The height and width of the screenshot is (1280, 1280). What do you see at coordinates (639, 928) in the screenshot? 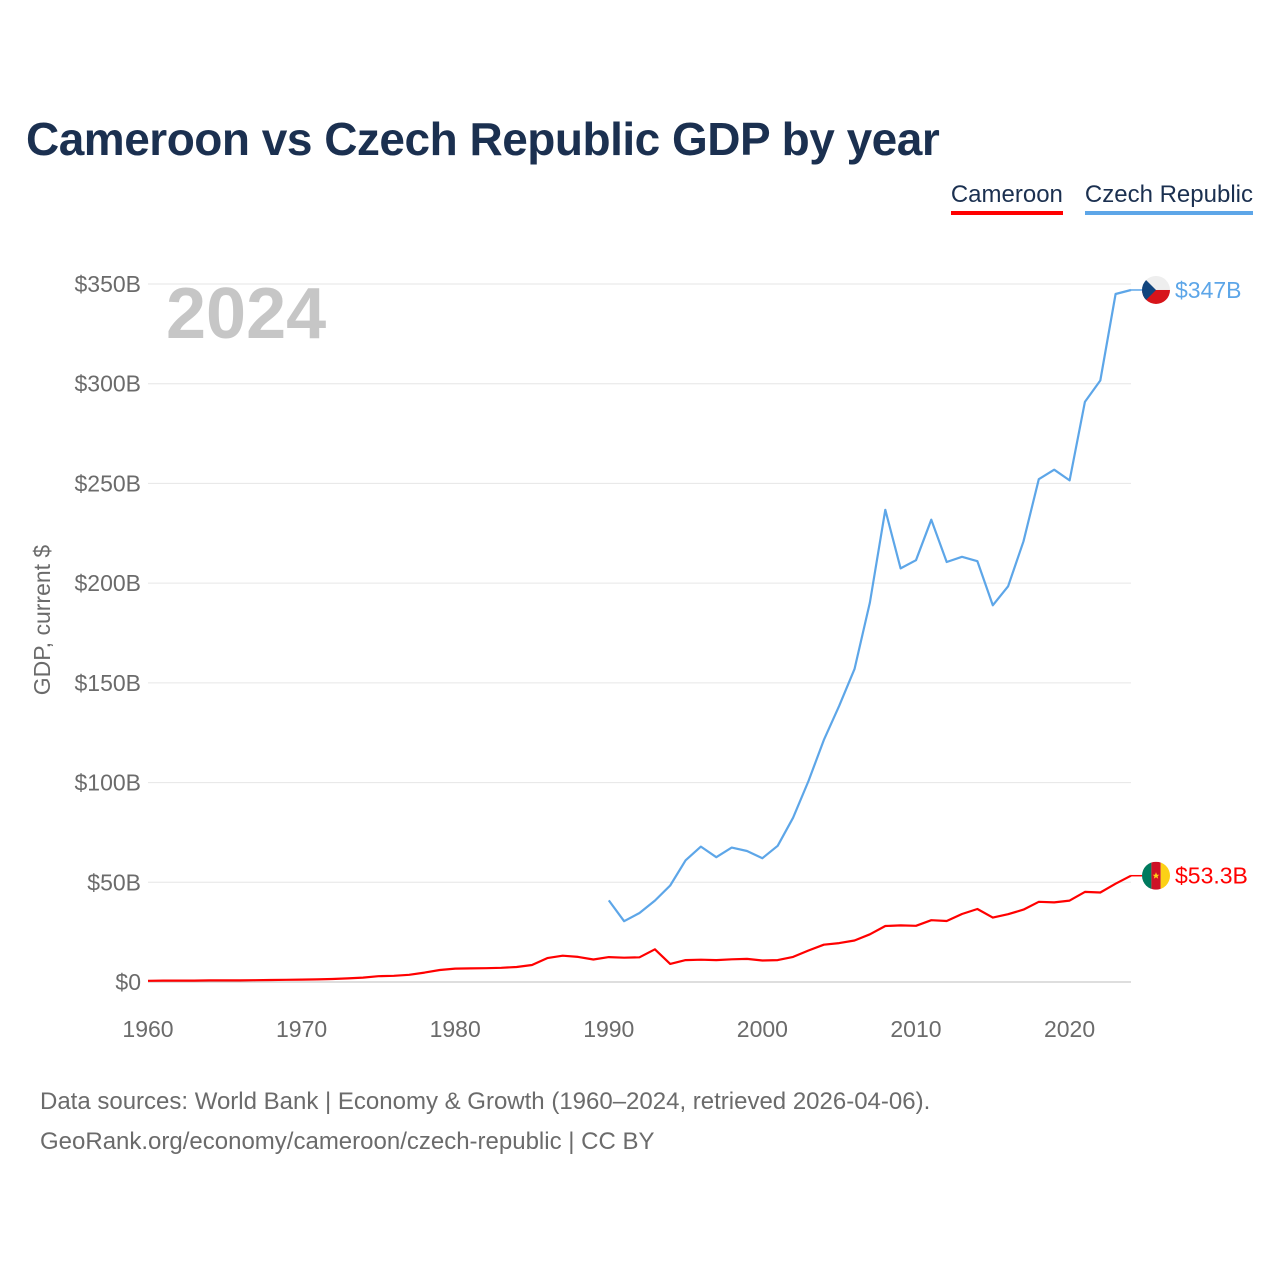
I see `series-line-cameroon` at bounding box center [639, 928].